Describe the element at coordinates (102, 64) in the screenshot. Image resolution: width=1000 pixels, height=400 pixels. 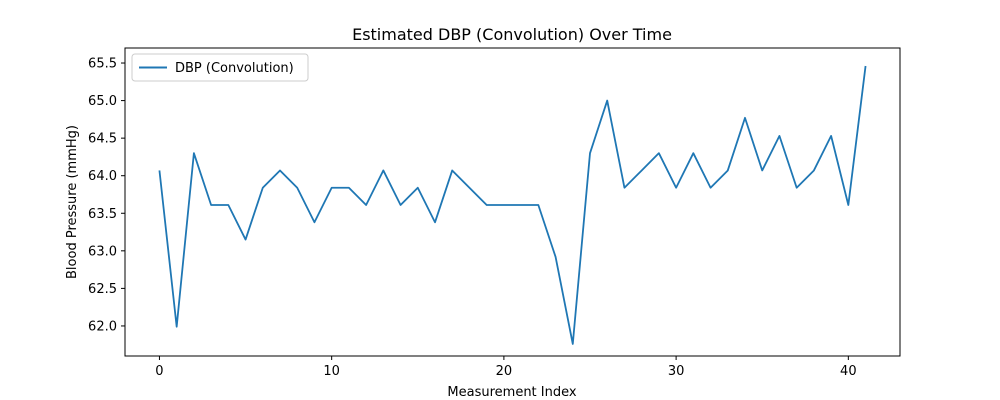
I see `y-tick-label: 65.5` at that location.